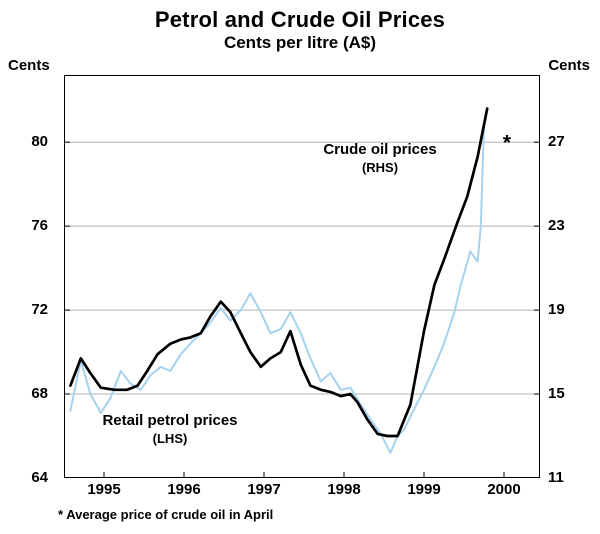  I want to click on right-axis-tick-label-19: 19, so click(556, 310).